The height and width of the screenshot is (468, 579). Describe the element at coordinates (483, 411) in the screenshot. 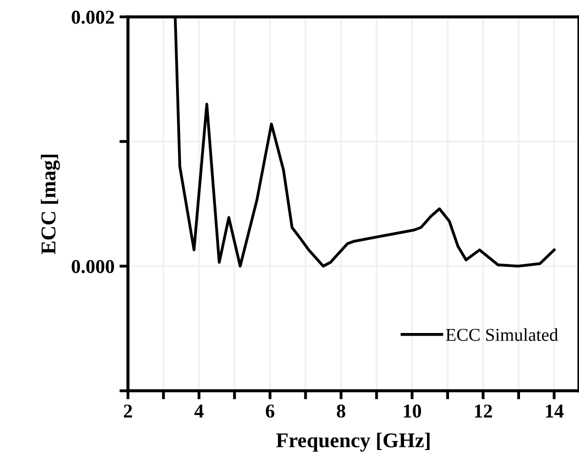

I see `x-tick-label: 12` at that location.